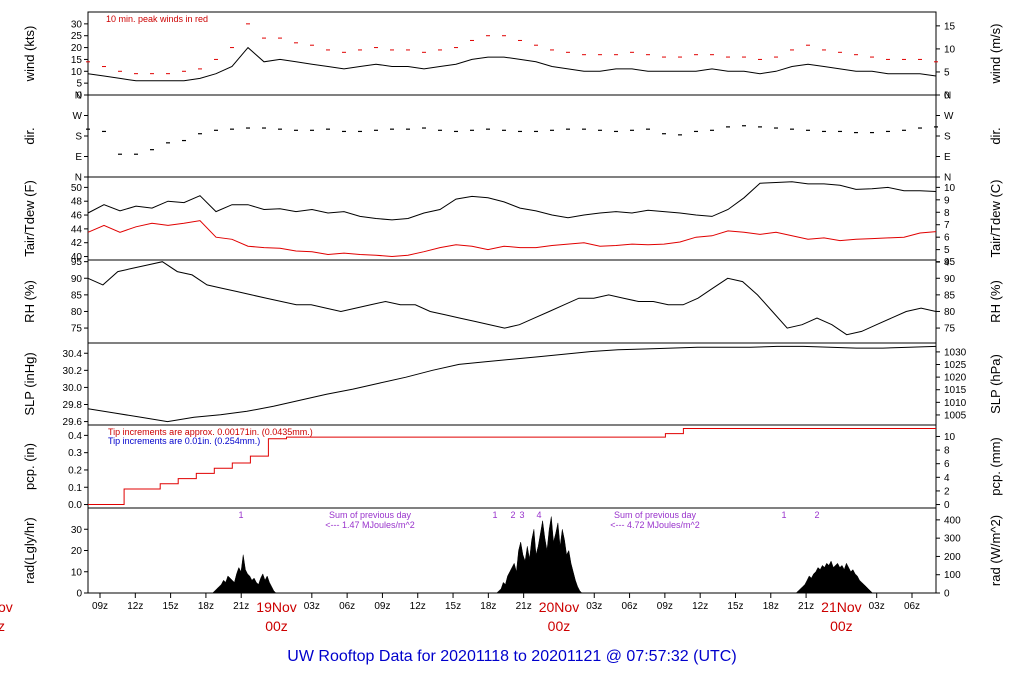 The height and width of the screenshot is (700, 1024). Describe the element at coordinates (521, 515) in the screenshot. I see `rad-marker: 3` at that location.